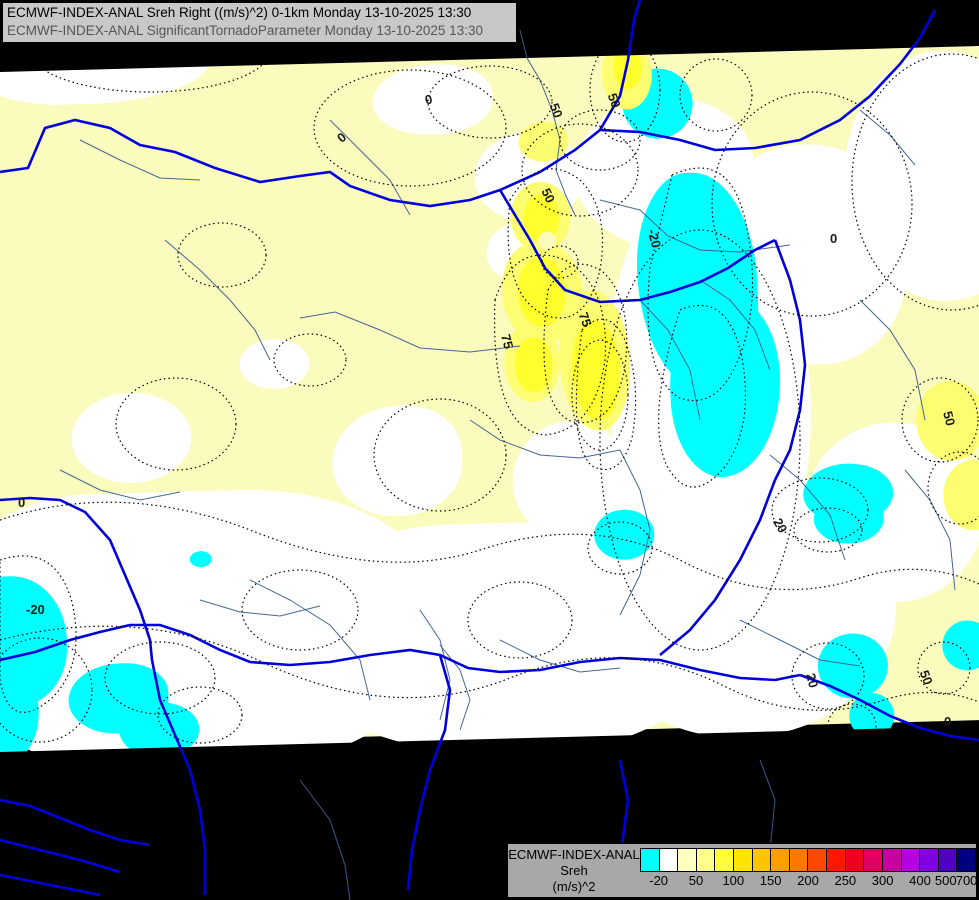 This screenshot has height=900, width=979. I want to click on legend-tick-500: 500, so click(945, 880).